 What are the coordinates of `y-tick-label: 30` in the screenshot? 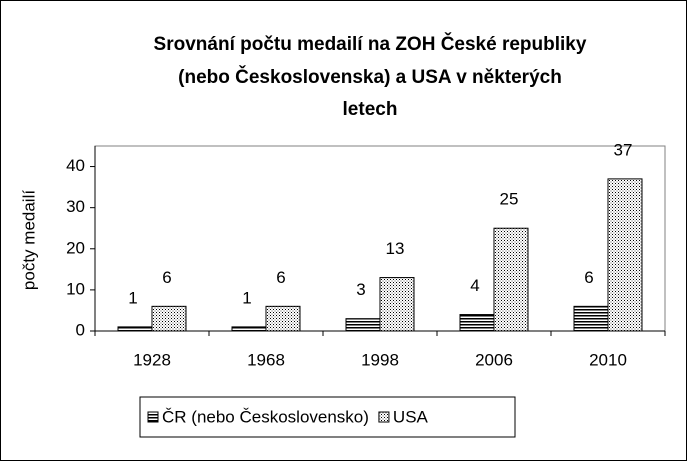 It's located at (75, 206).